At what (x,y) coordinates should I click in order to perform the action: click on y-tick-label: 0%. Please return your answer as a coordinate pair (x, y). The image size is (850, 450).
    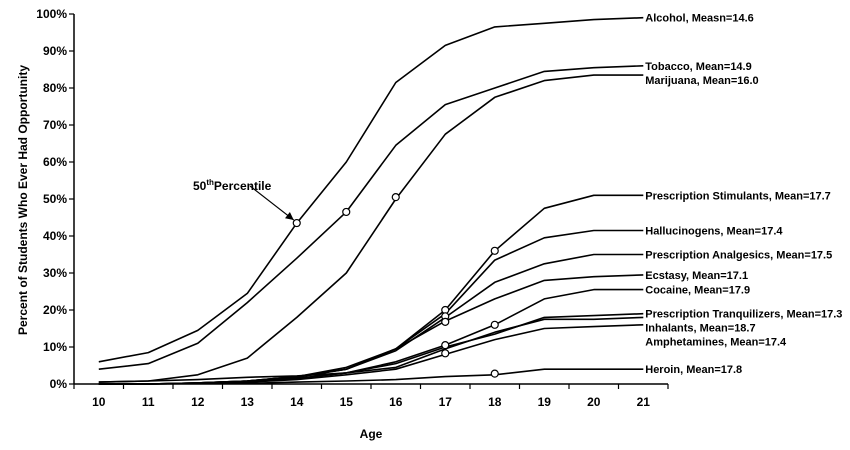
    Looking at the image, I should click on (59, 384).